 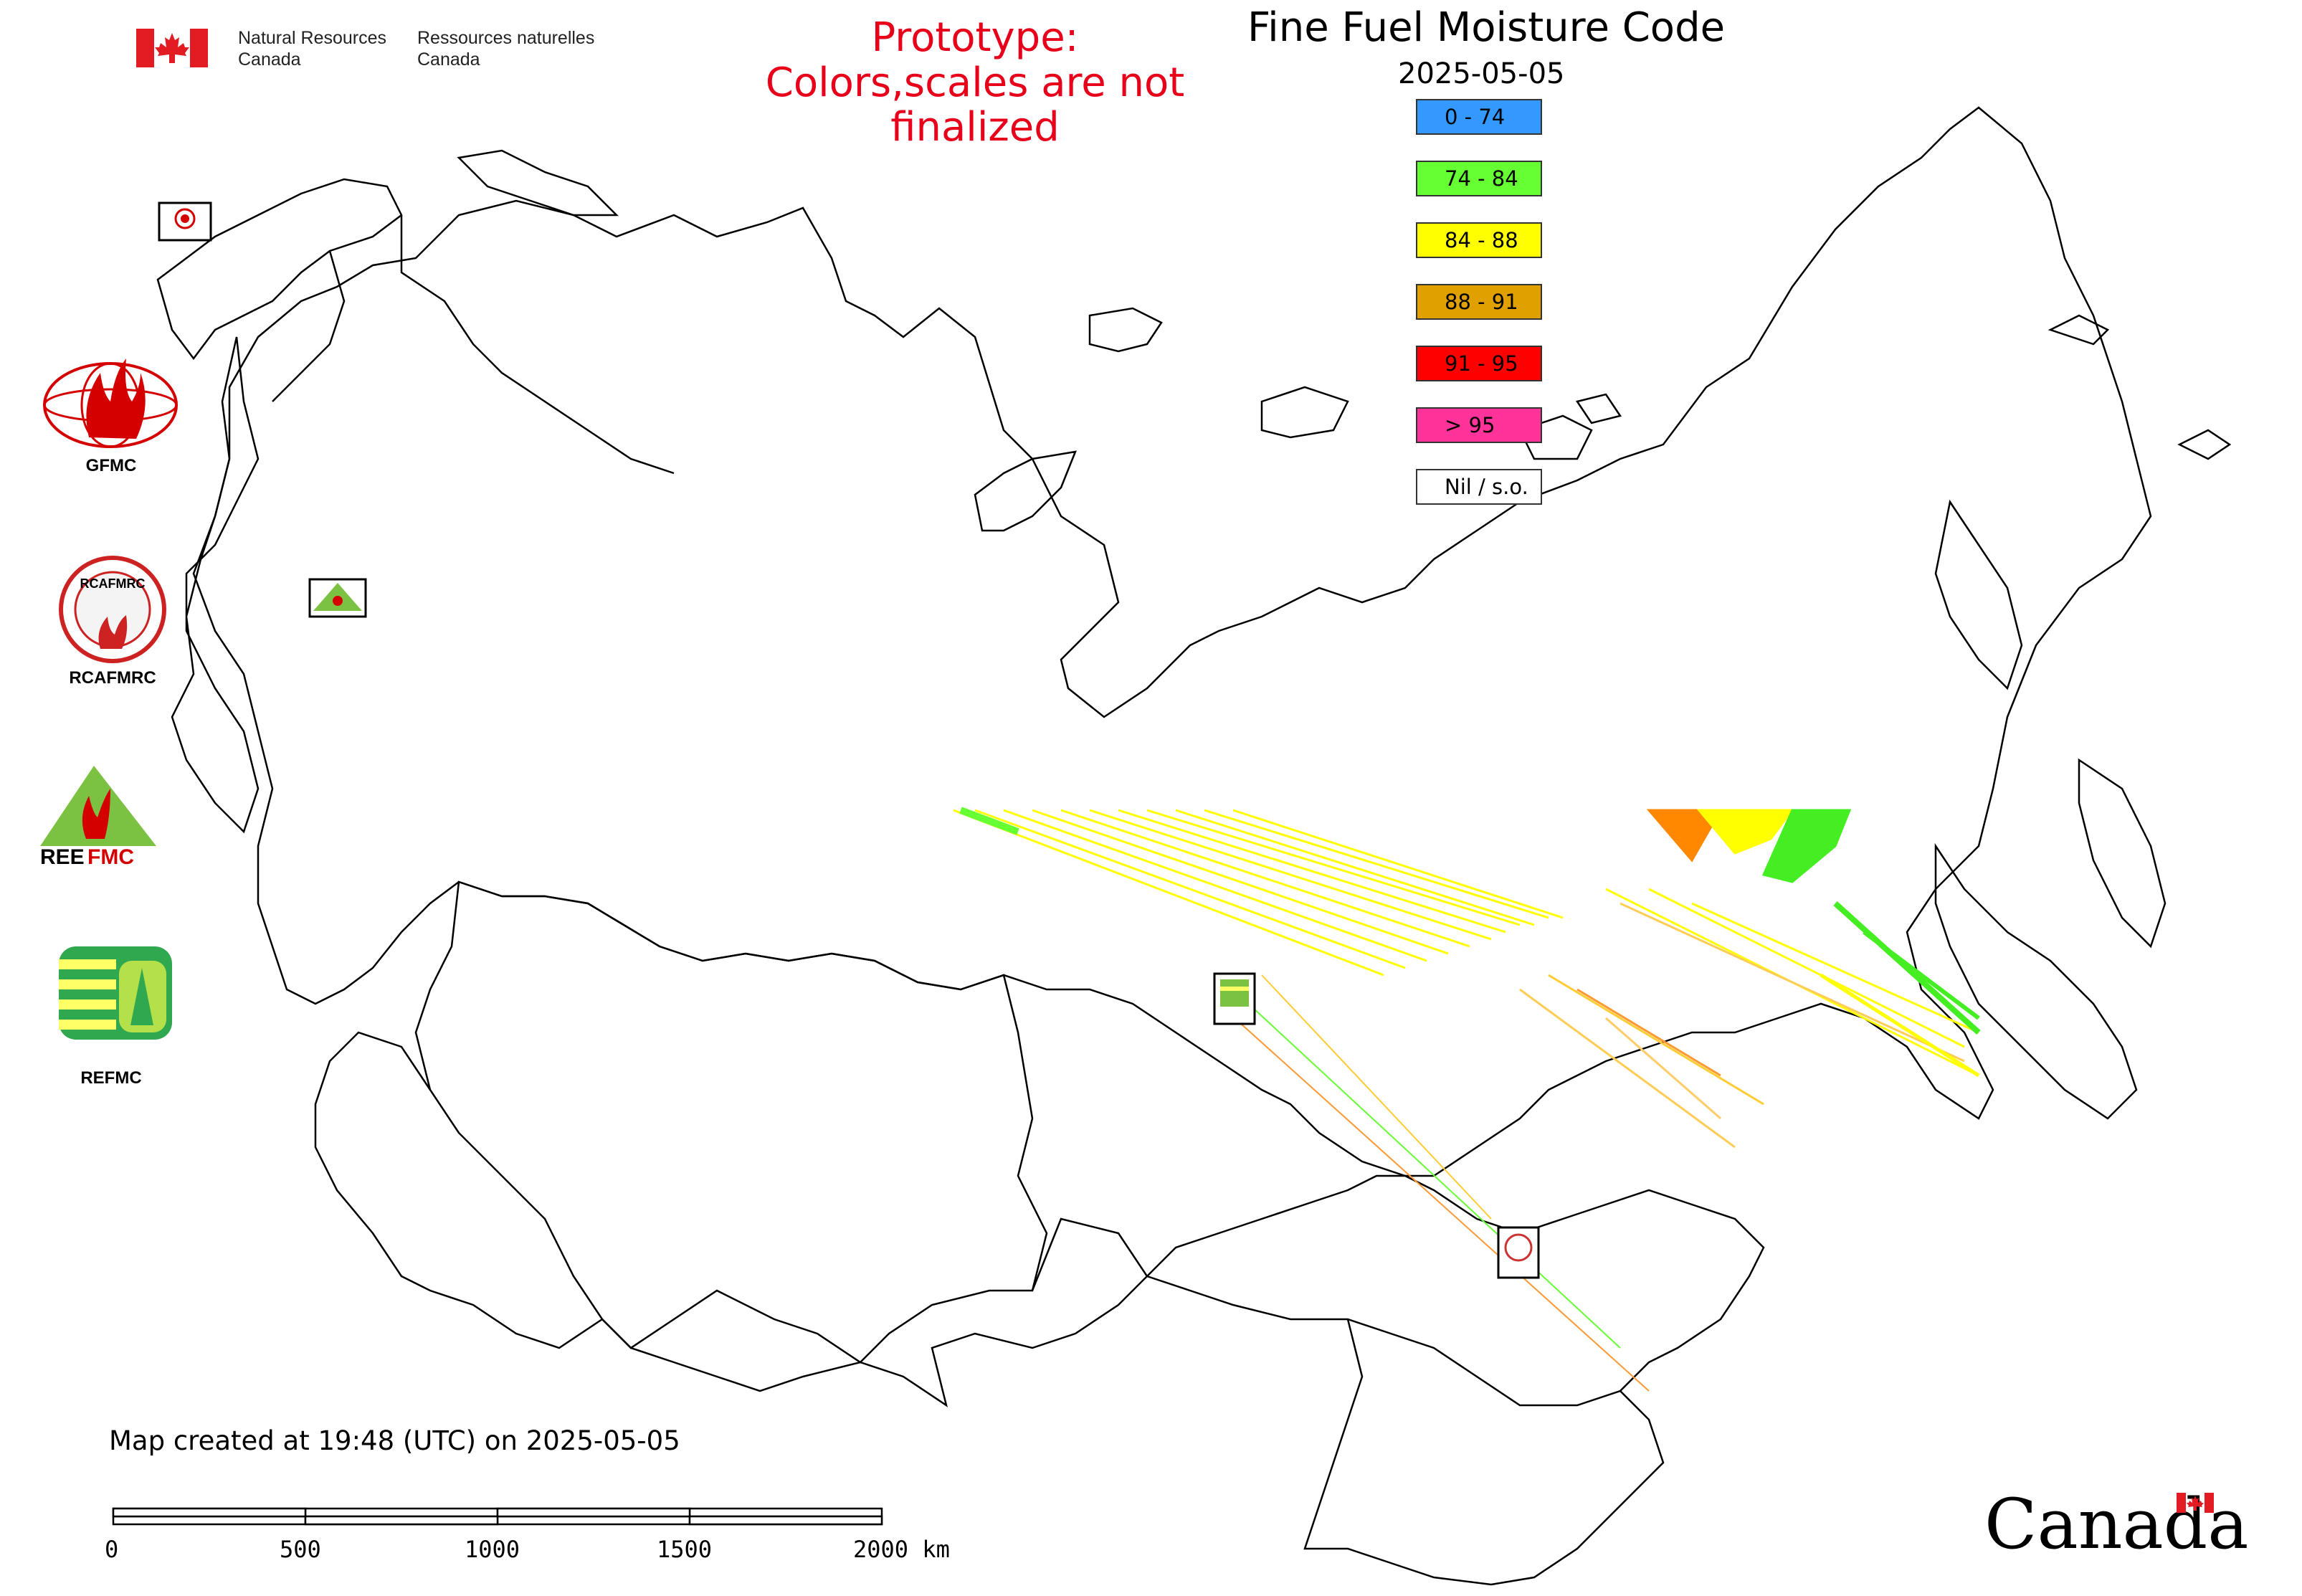 What do you see at coordinates (113, 678) in the screenshot?
I see `rcafmrc-caption: RCAFMRC` at bounding box center [113, 678].